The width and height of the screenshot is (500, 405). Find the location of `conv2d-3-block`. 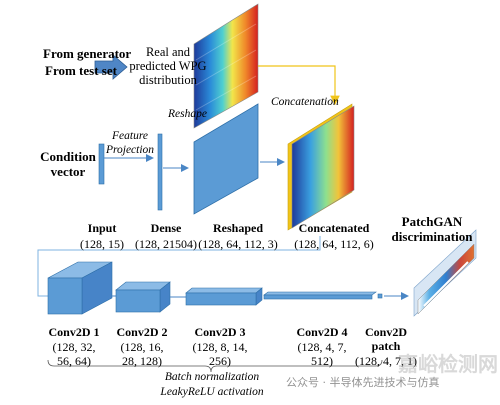

conv2d-3-block is located at coordinates (224, 296).